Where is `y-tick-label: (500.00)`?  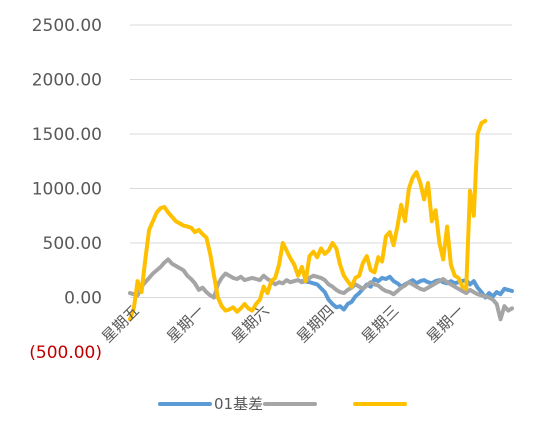 y-tick-label: (500.00) is located at coordinates (65, 353).